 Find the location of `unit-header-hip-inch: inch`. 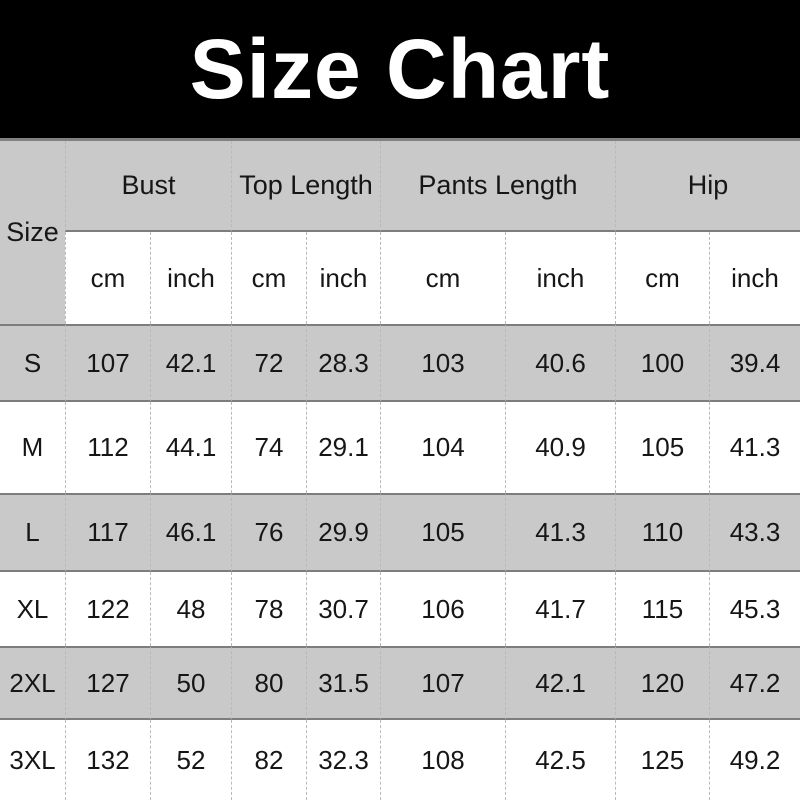

unit-header-hip-inch: inch is located at coordinates (754, 278).